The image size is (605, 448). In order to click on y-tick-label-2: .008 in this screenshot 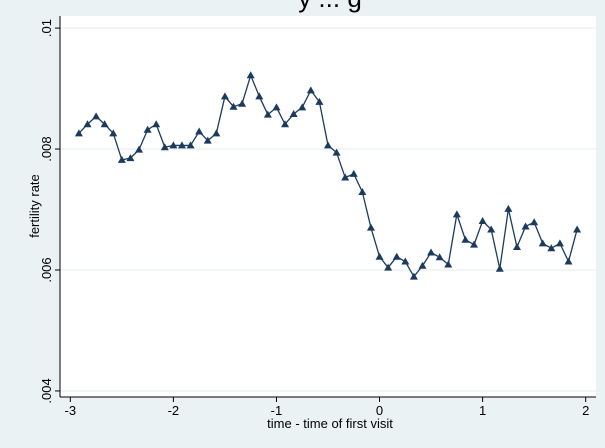, I will do `click(46, 148)`.